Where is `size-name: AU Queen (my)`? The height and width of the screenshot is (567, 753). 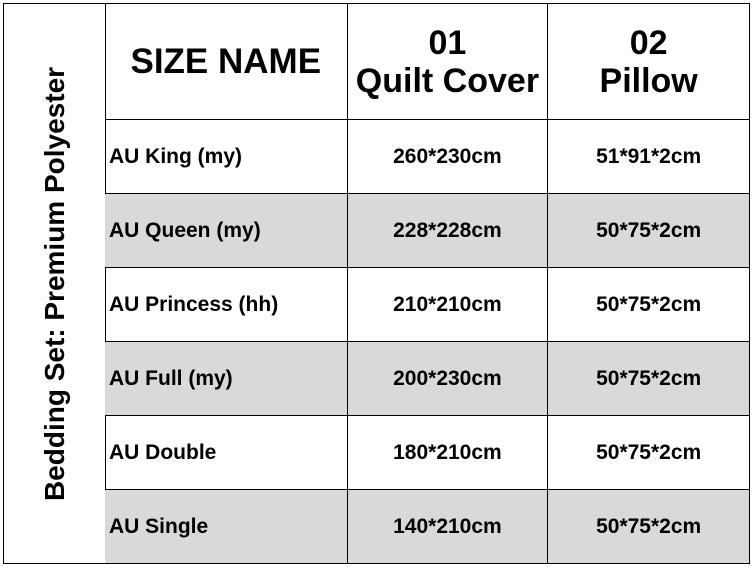 size-name: AU Queen (my) is located at coordinates (226, 230).